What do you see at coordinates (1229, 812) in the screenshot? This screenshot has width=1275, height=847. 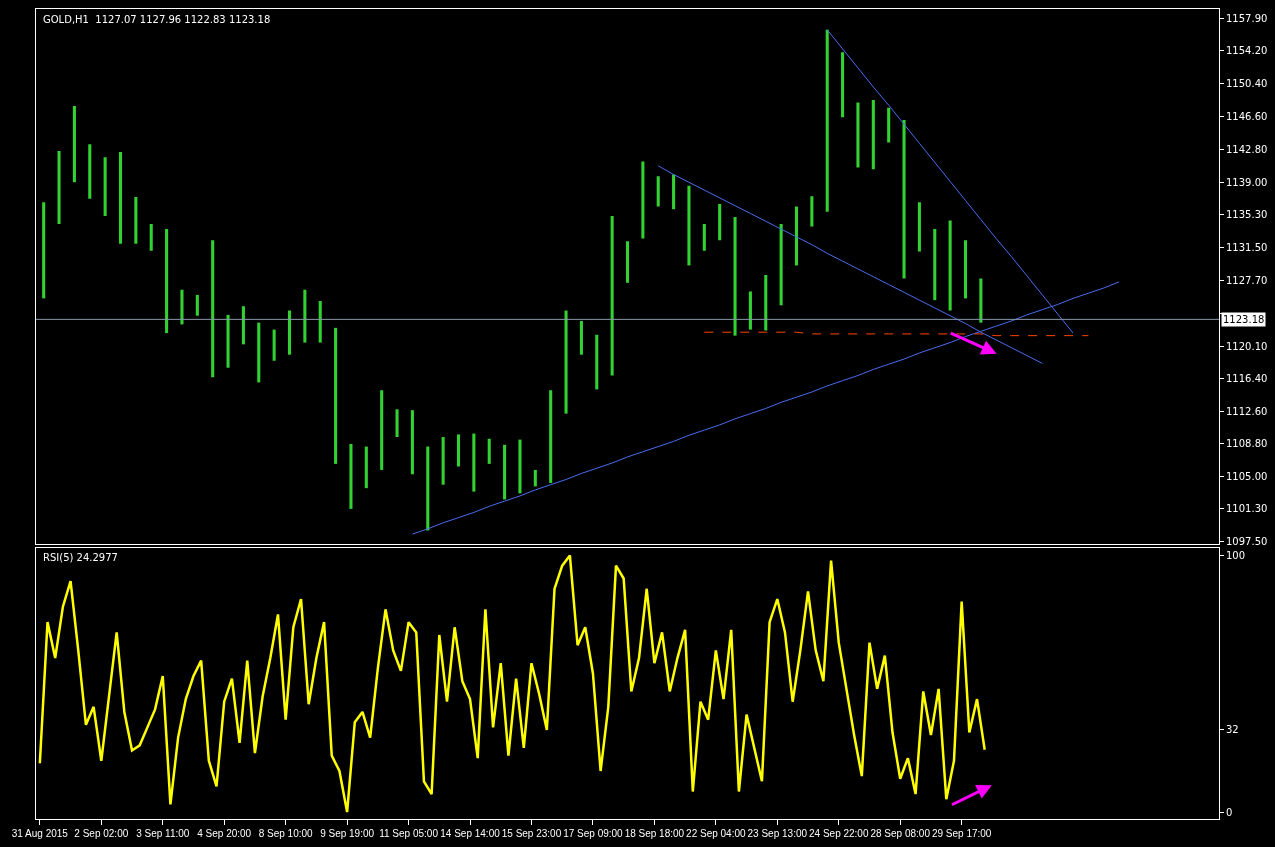 I see `y-tick-label: 0` at bounding box center [1229, 812].